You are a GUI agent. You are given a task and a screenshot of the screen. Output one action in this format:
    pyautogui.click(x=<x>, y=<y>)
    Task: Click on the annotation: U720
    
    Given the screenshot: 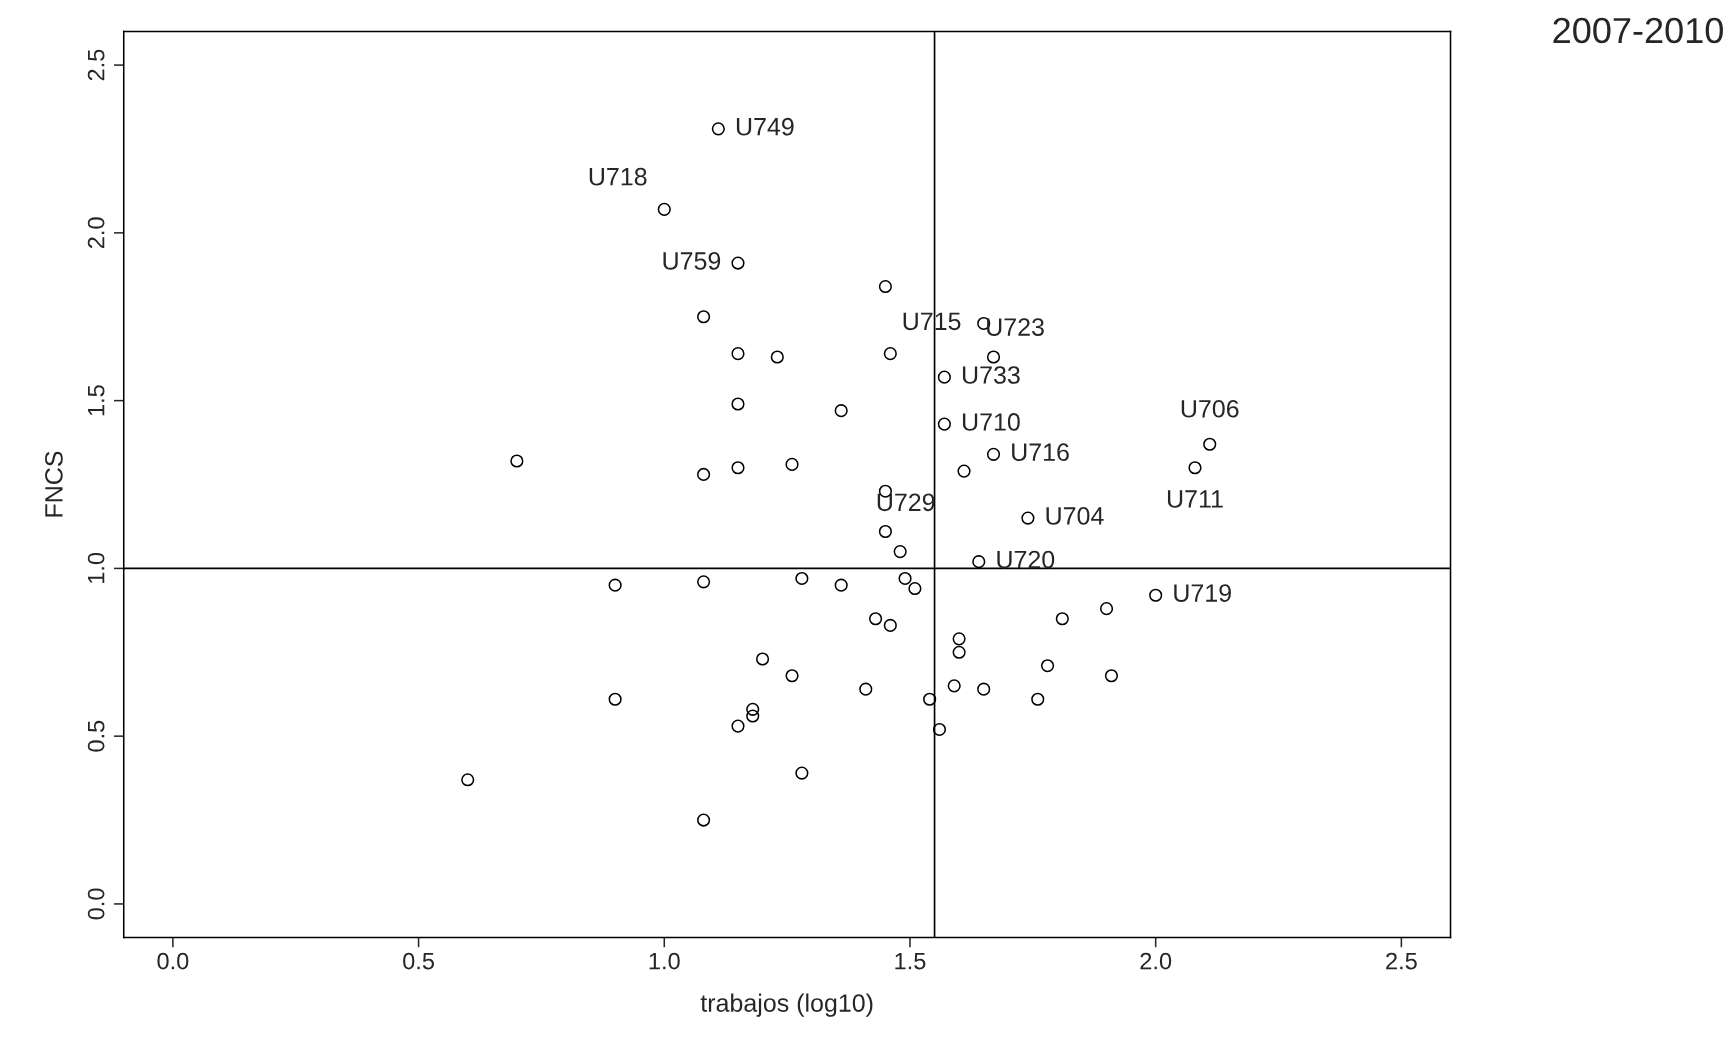 What is the action you would take?
    pyautogui.click(x=1026, y=559)
    